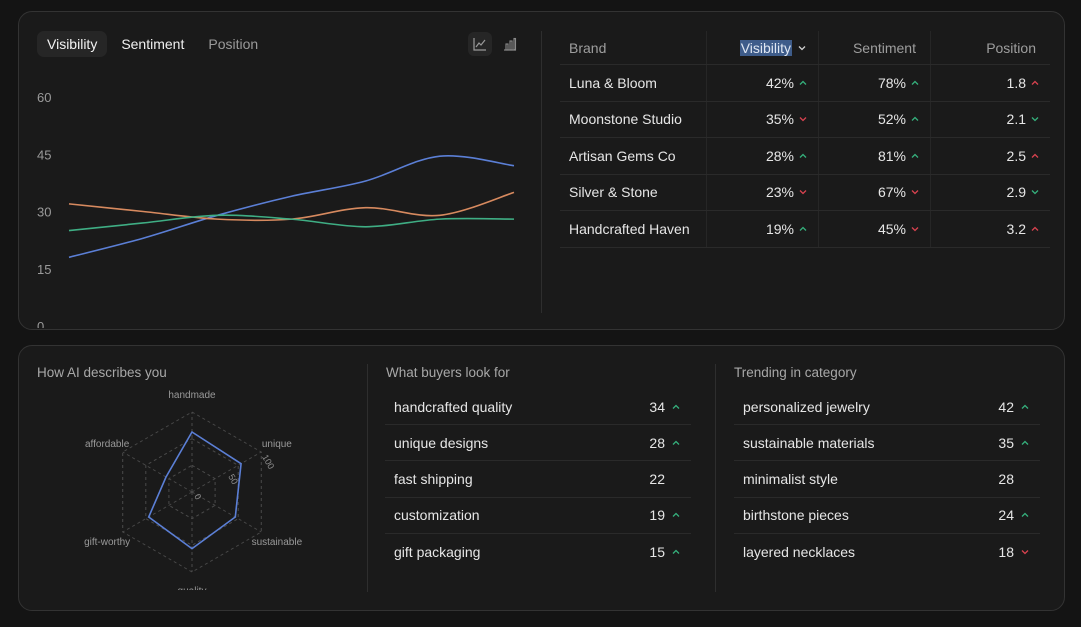  I want to click on brand-column-header: Brand, so click(633, 47).